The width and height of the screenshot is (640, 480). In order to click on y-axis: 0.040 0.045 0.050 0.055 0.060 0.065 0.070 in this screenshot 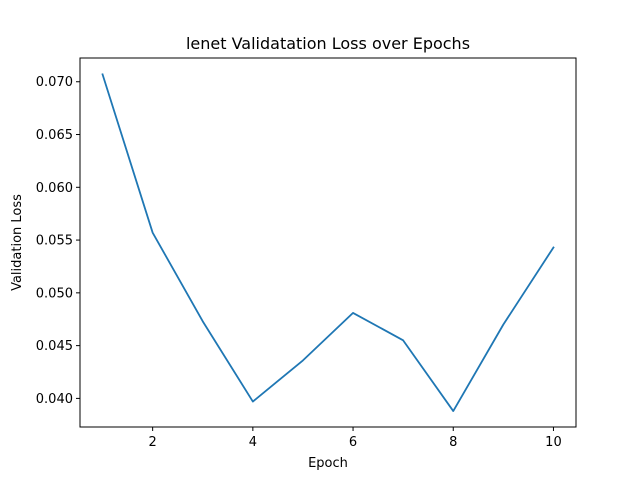, I will do `click(58, 241)`.